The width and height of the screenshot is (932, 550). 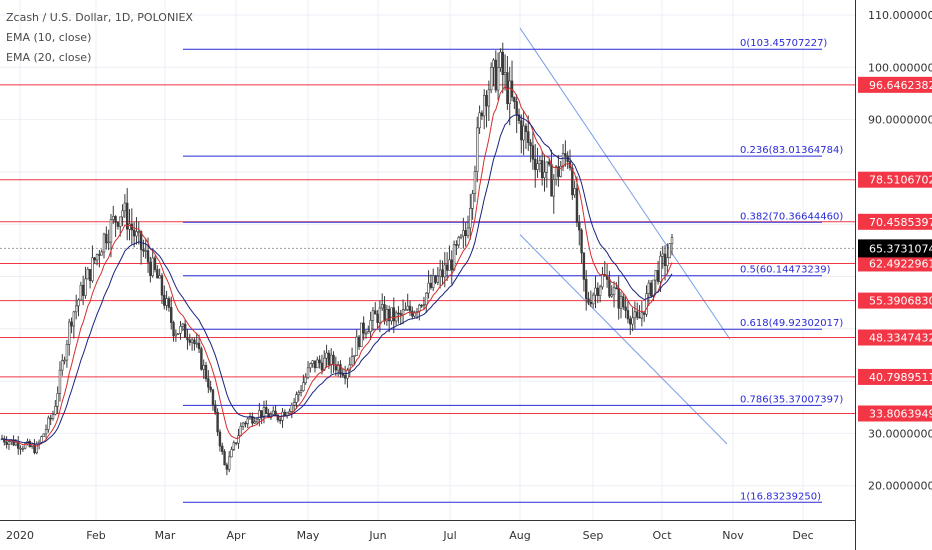 What do you see at coordinates (377, 535) in the screenshot?
I see `time-tick-label: Jun` at bounding box center [377, 535].